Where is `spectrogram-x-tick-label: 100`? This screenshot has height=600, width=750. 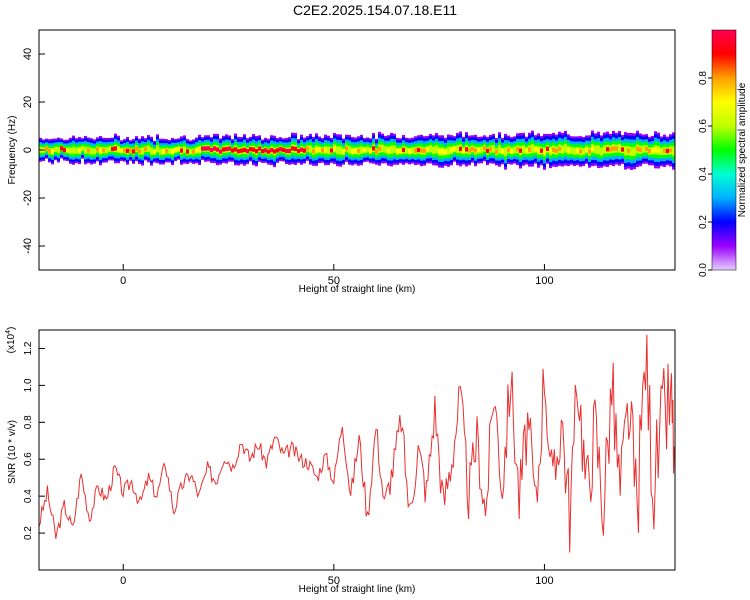 spectrogram-x-tick-label: 100 is located at coordinates (544, 281).